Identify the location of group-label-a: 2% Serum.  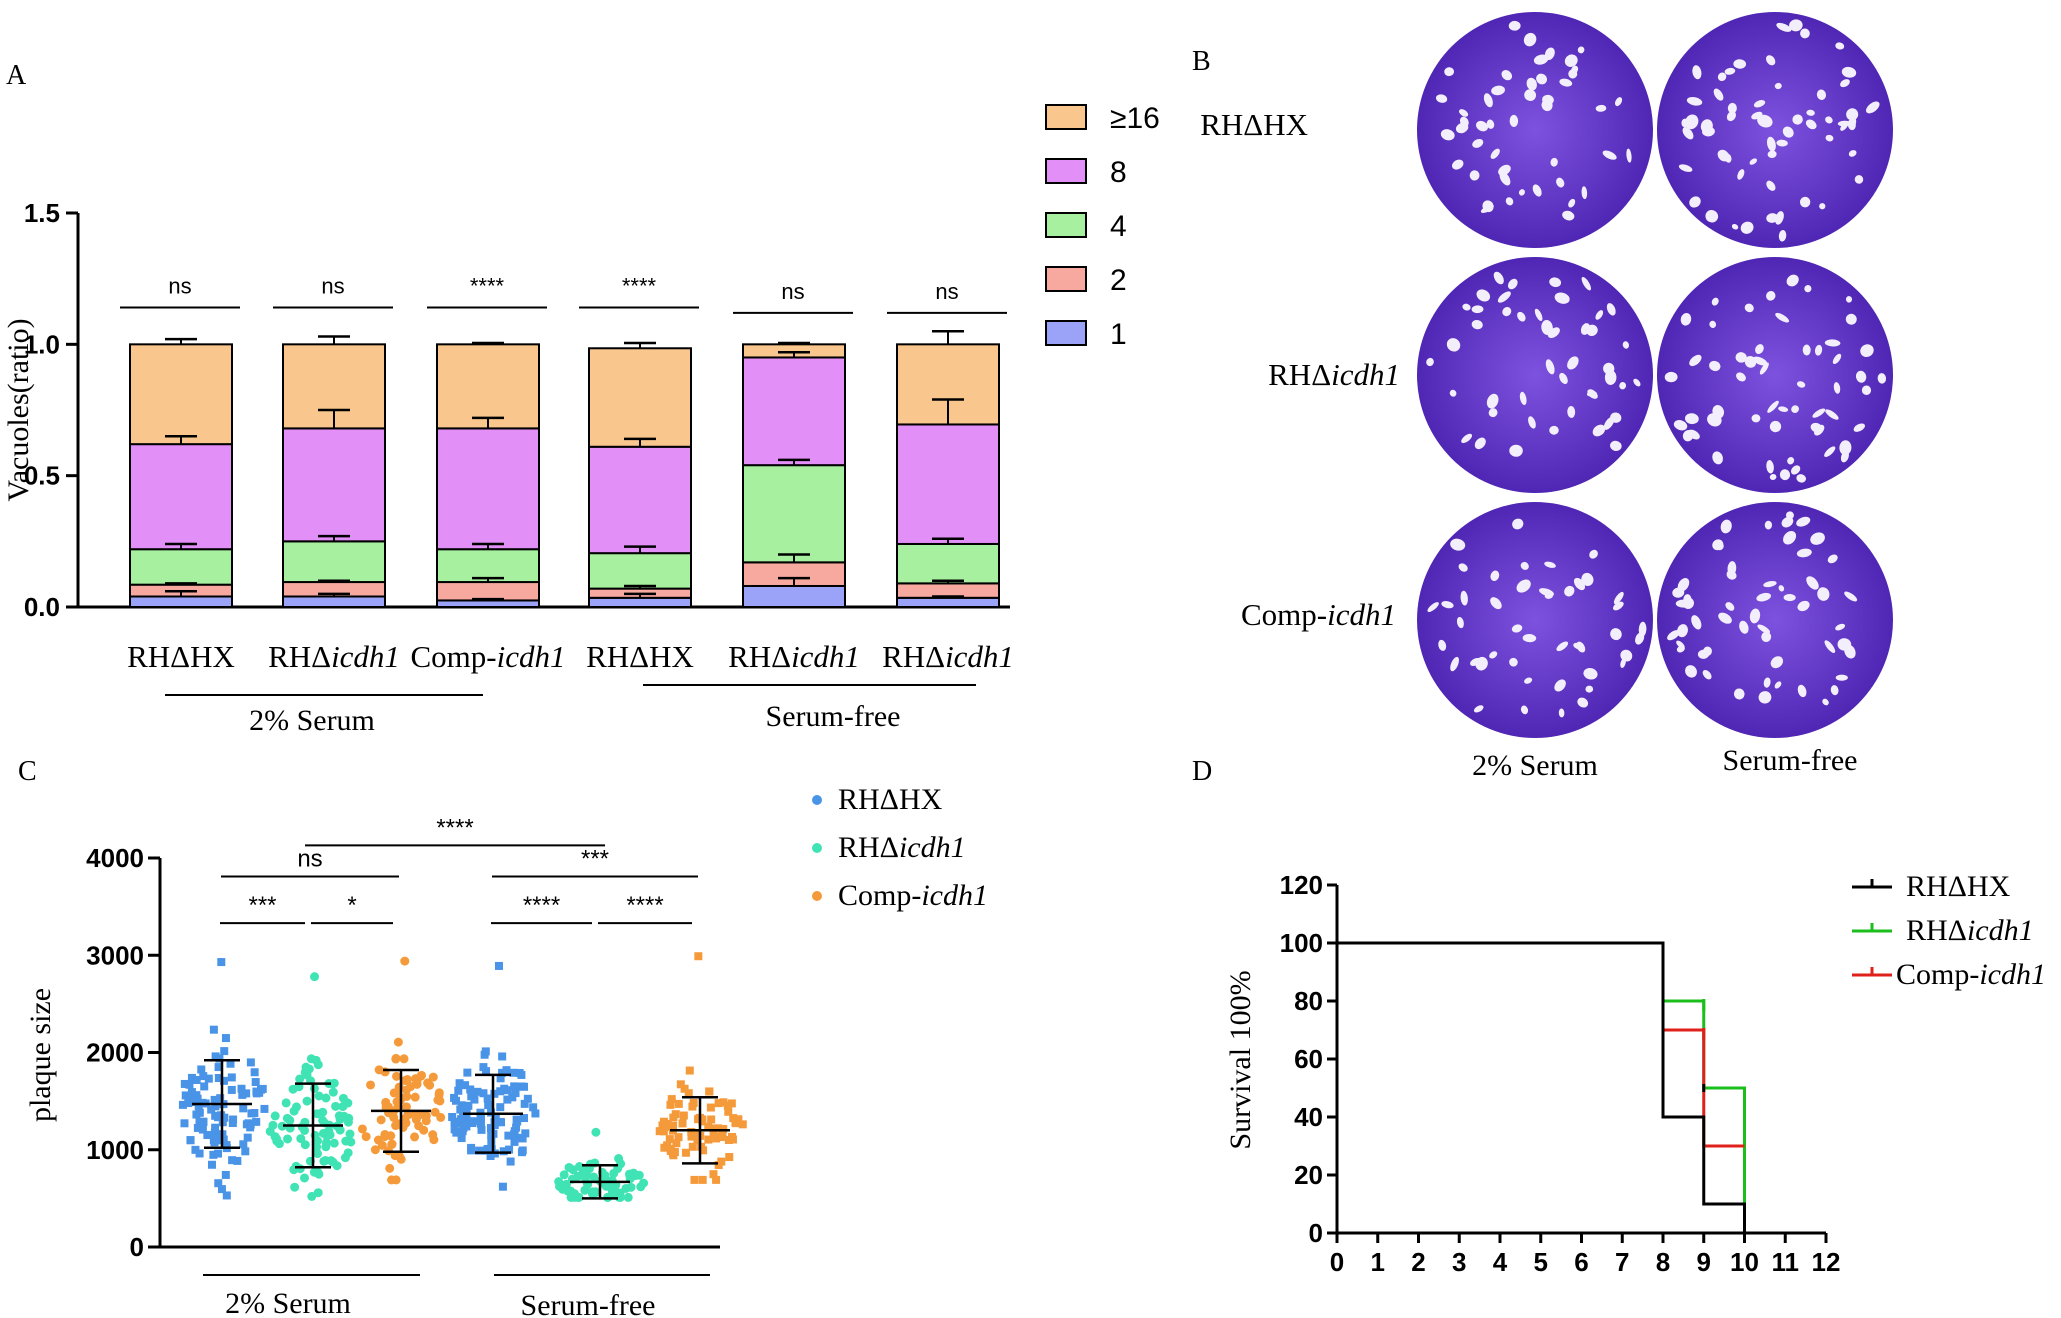
(312, 720).